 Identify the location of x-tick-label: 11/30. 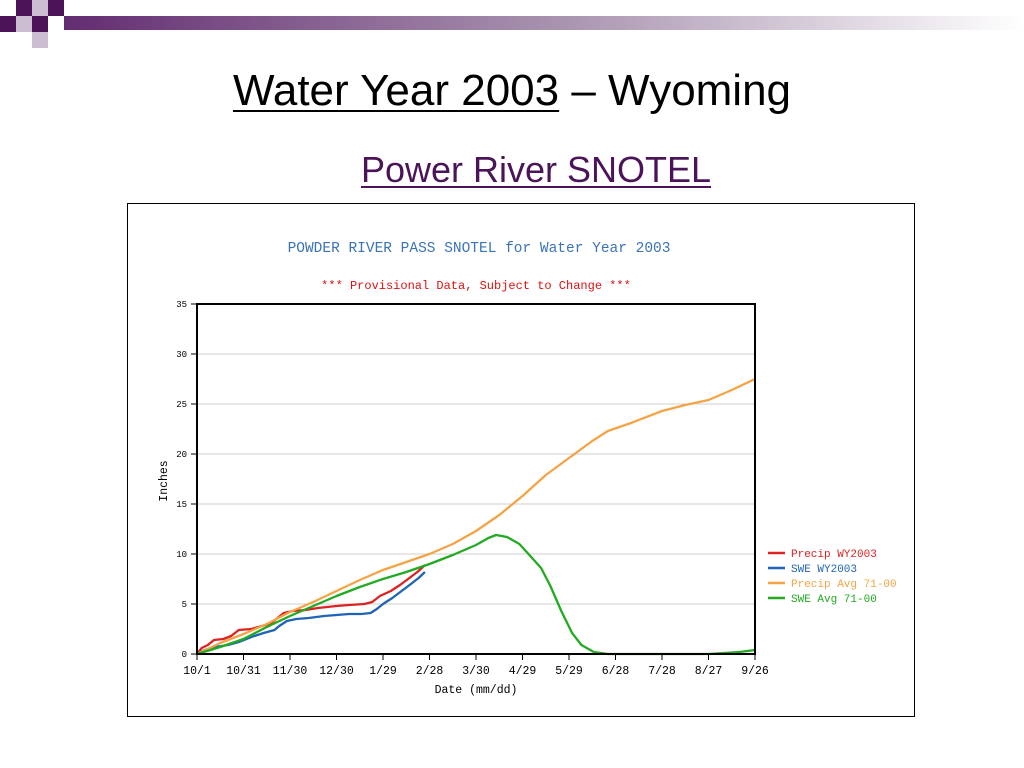
(290, 671).